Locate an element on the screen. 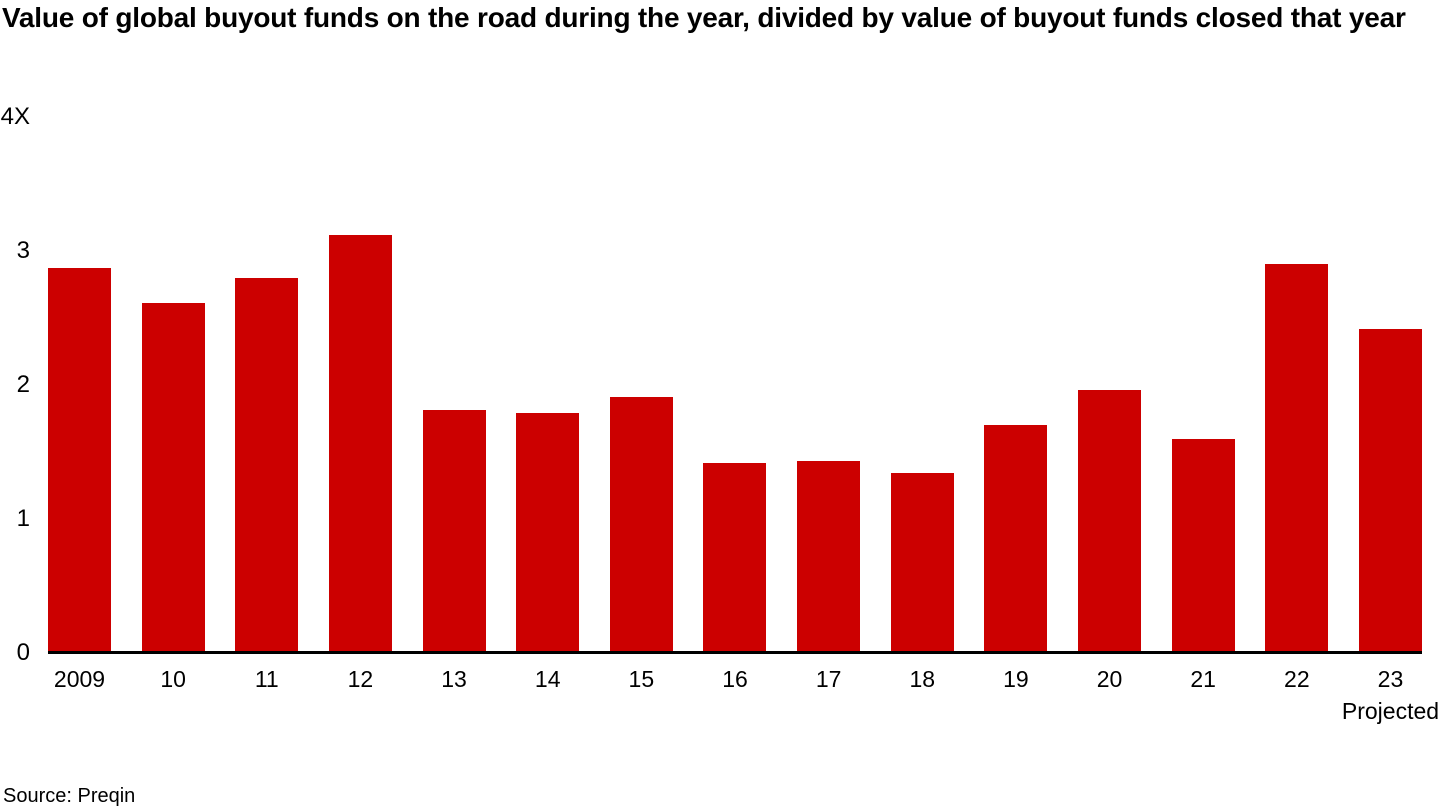  x-tick-label: 20 is located at coordinates (1109, 679).